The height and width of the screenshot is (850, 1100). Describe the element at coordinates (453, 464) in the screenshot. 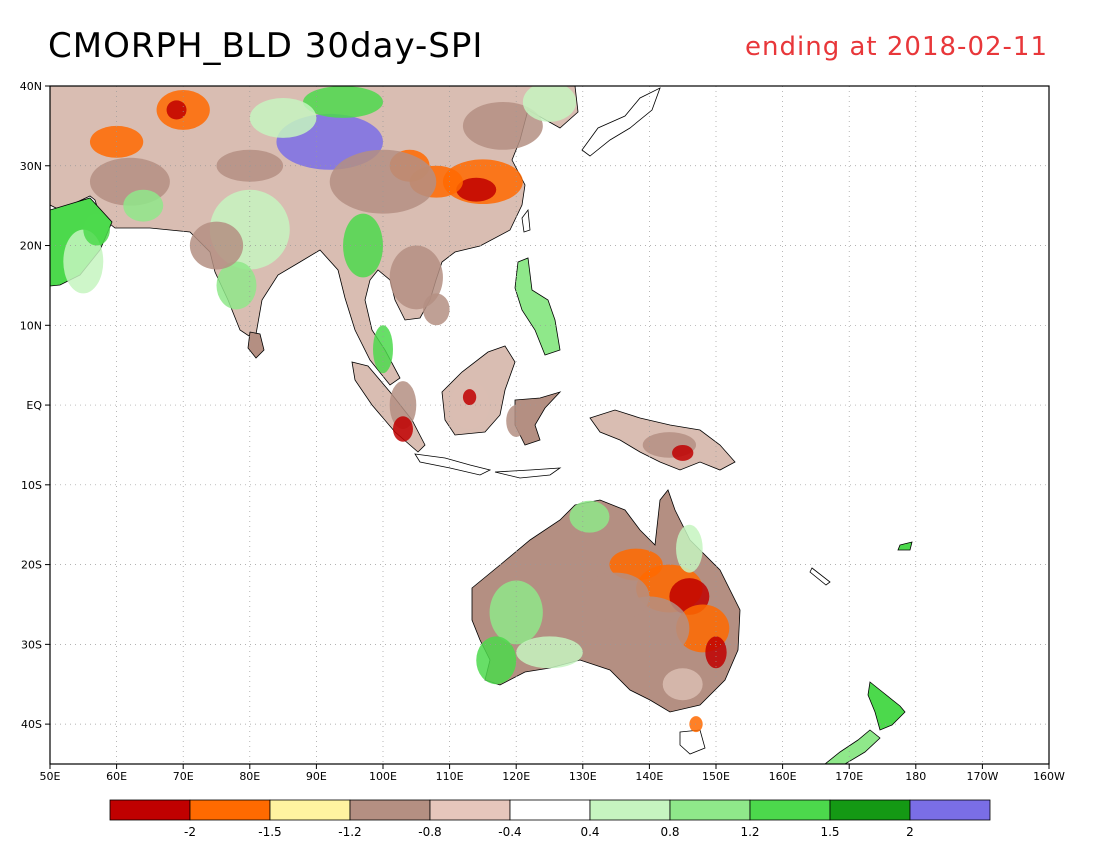

I see `java` at that location.